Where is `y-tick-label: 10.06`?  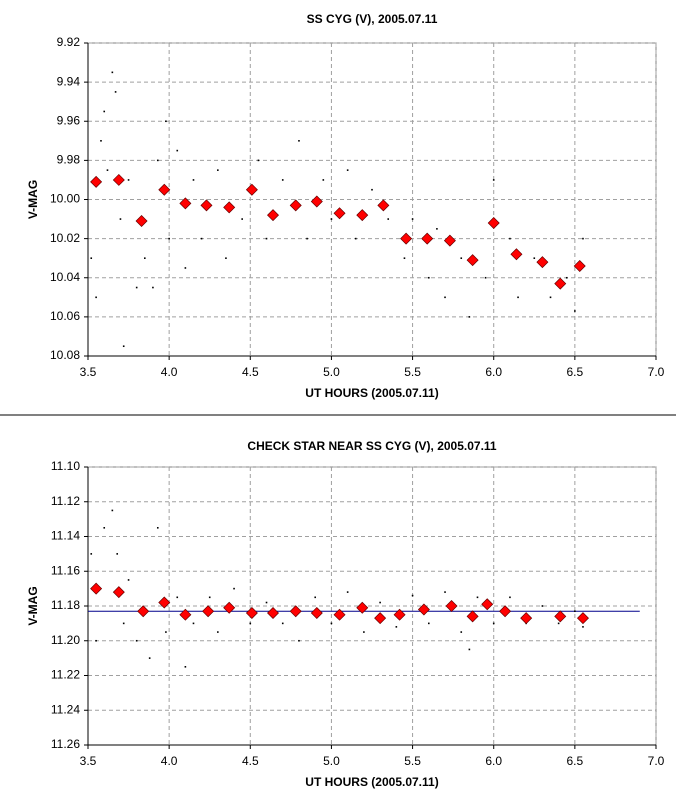 y-tick-label: 10.06 is located at coordinates (65, 316).